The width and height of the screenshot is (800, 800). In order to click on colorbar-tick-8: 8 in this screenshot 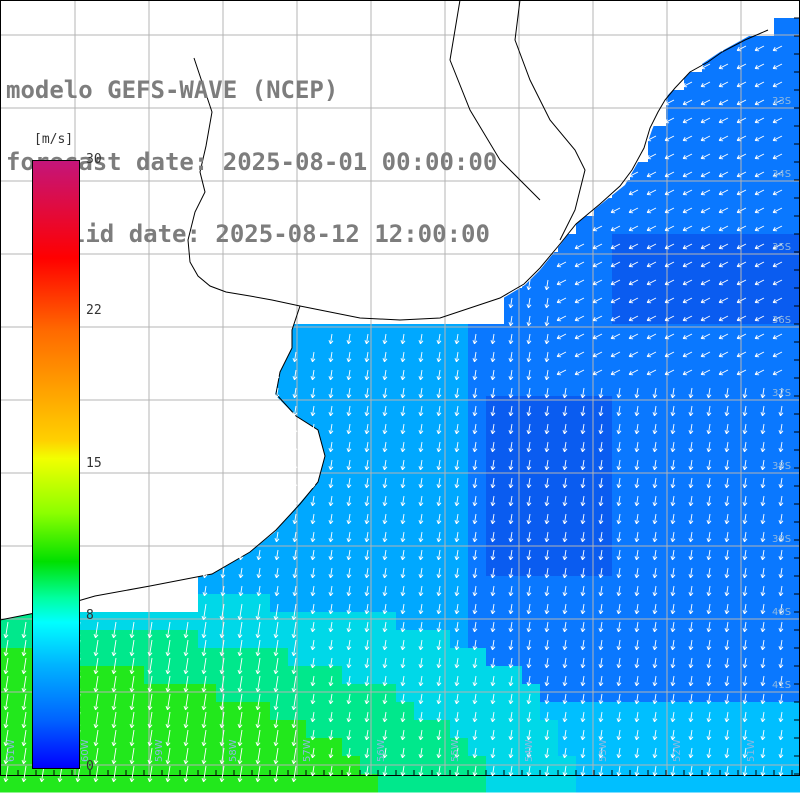, I will do `click(90, 615)`.